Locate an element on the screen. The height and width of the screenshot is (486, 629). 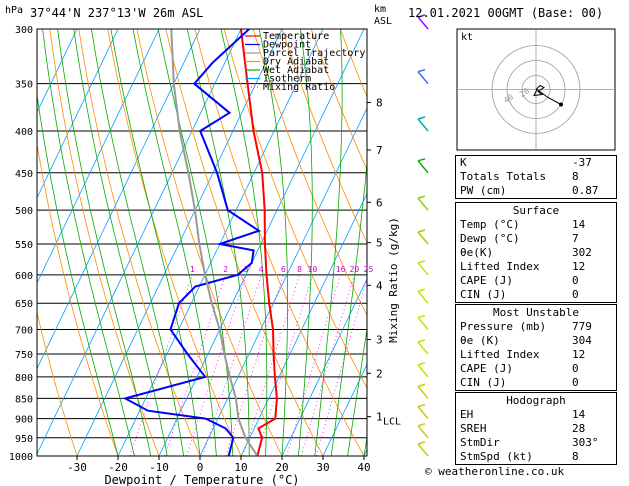
indices-panel: K -37 Totals Totals 8 PW (cm) 0.87 is located at coordinates (536, 177).